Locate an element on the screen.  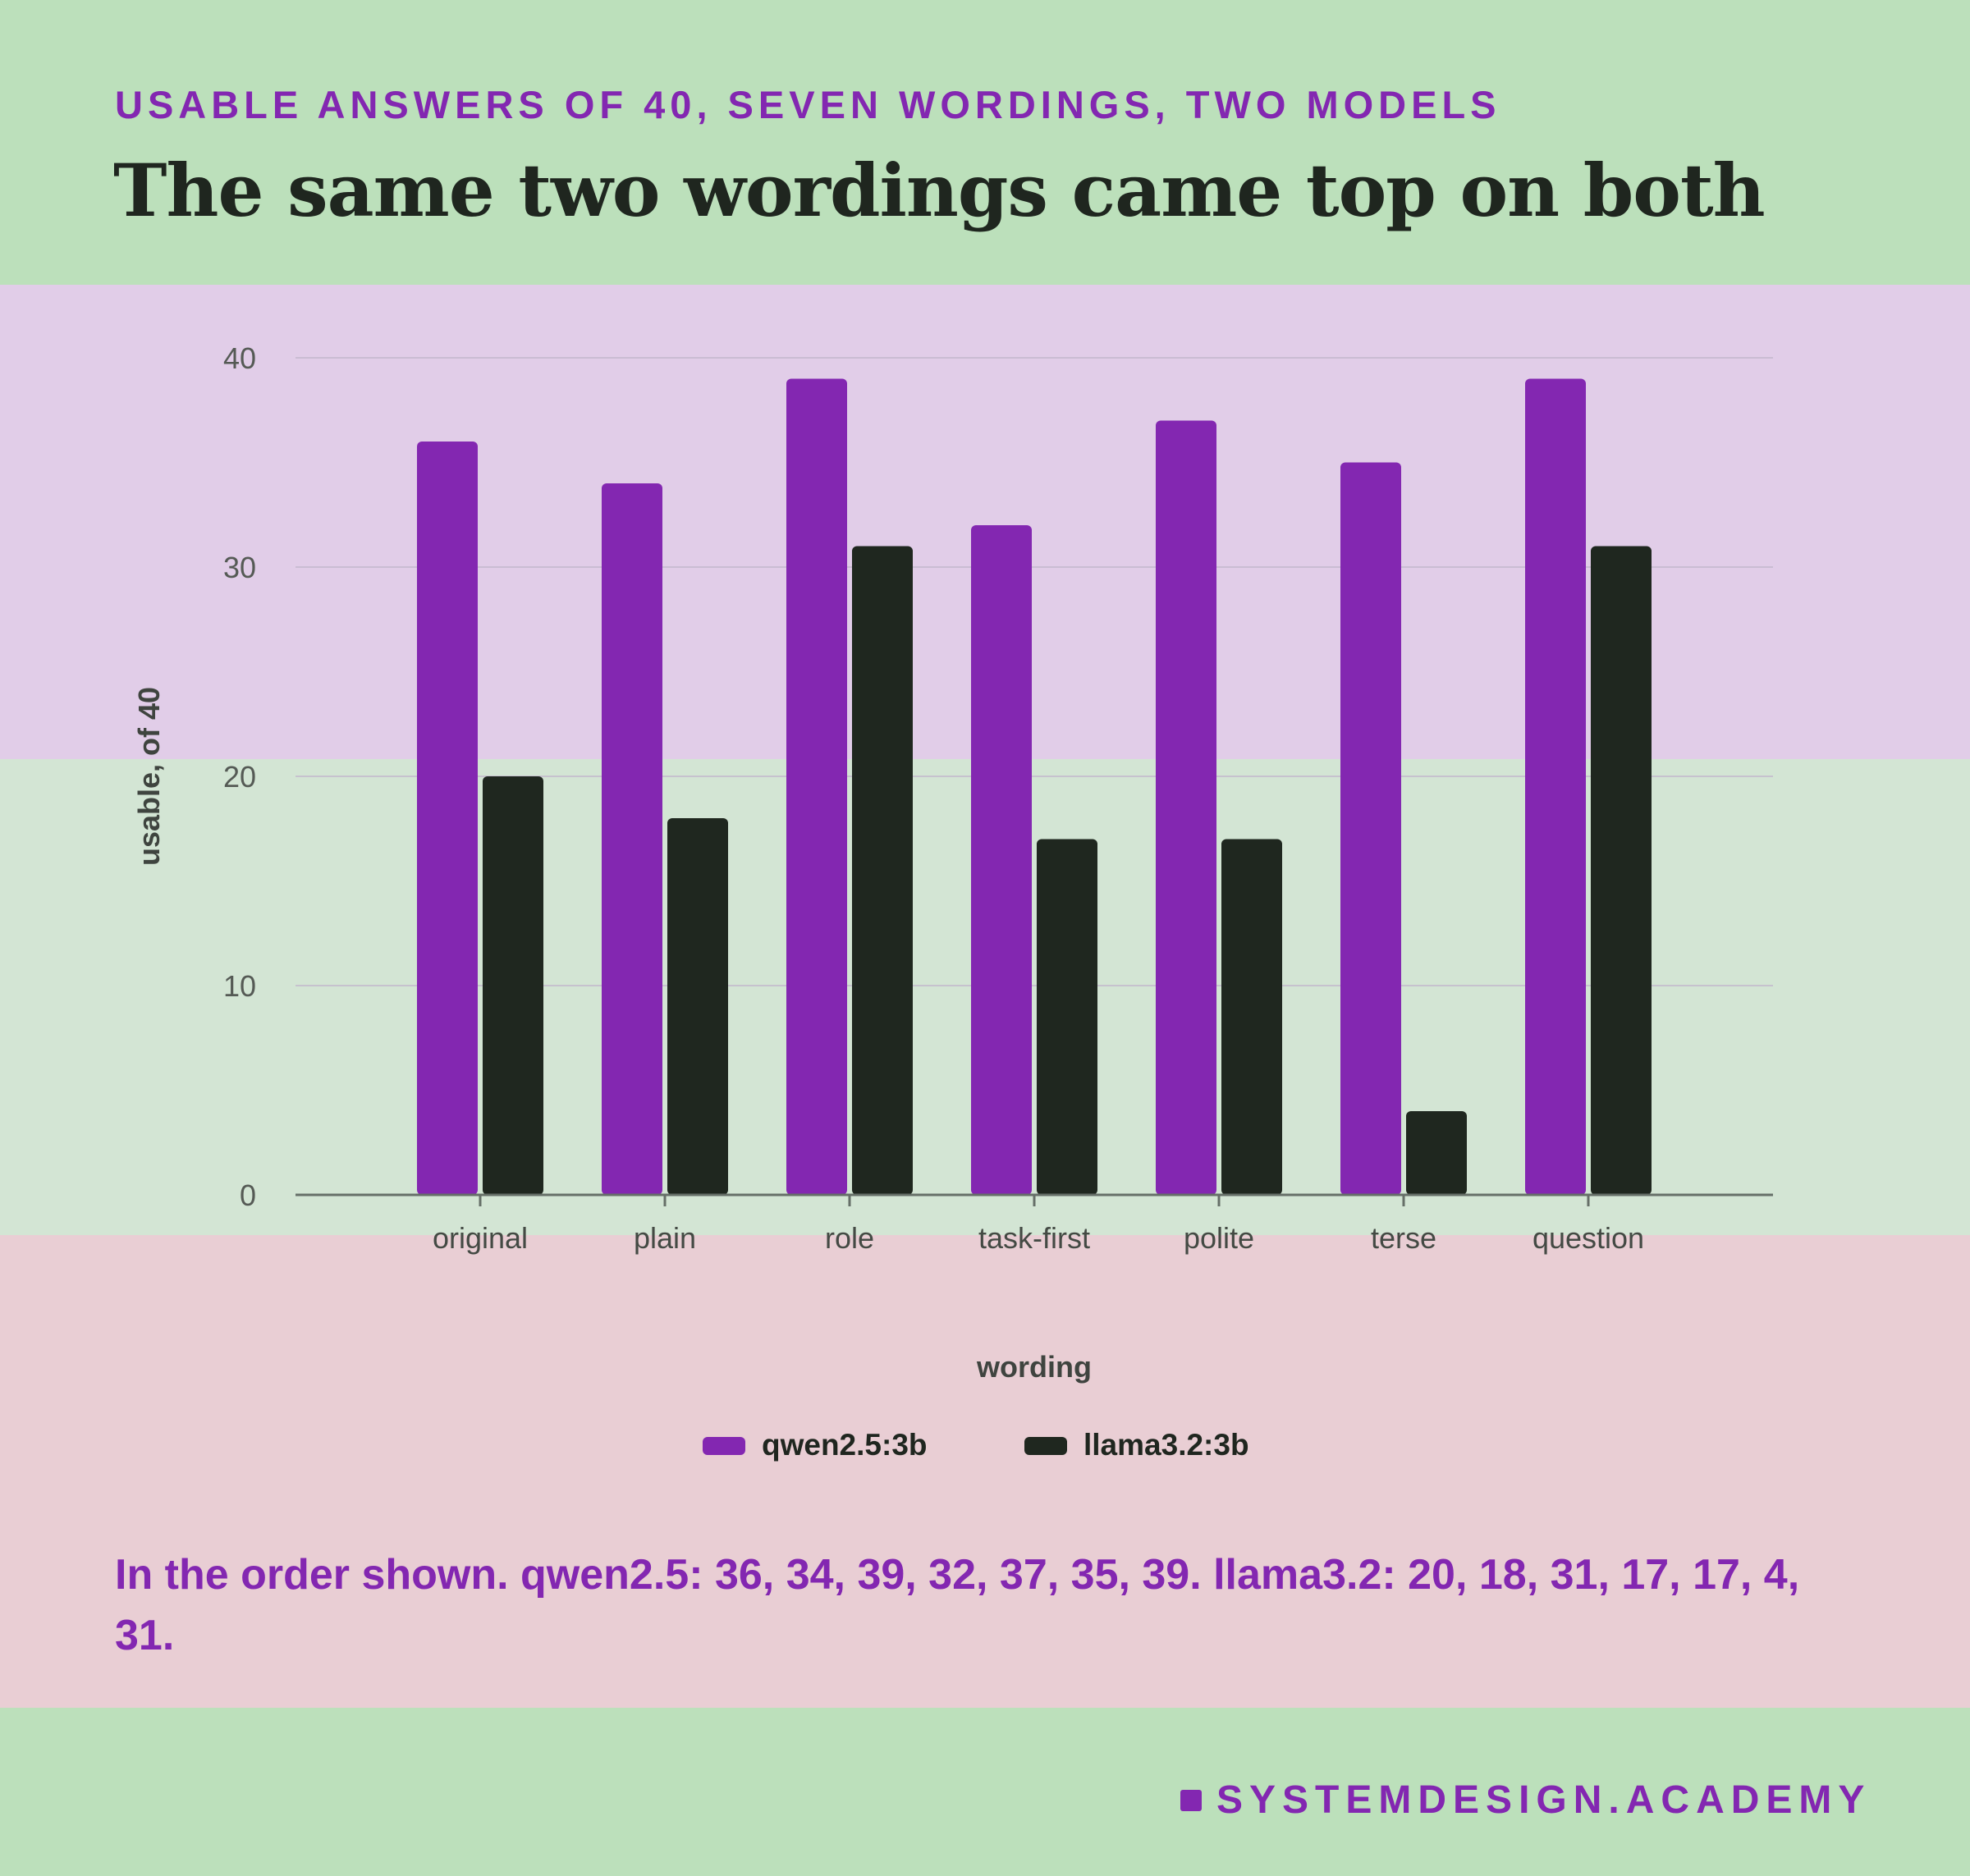
y-tick-label: 10 is located at coordinates (239, 986).